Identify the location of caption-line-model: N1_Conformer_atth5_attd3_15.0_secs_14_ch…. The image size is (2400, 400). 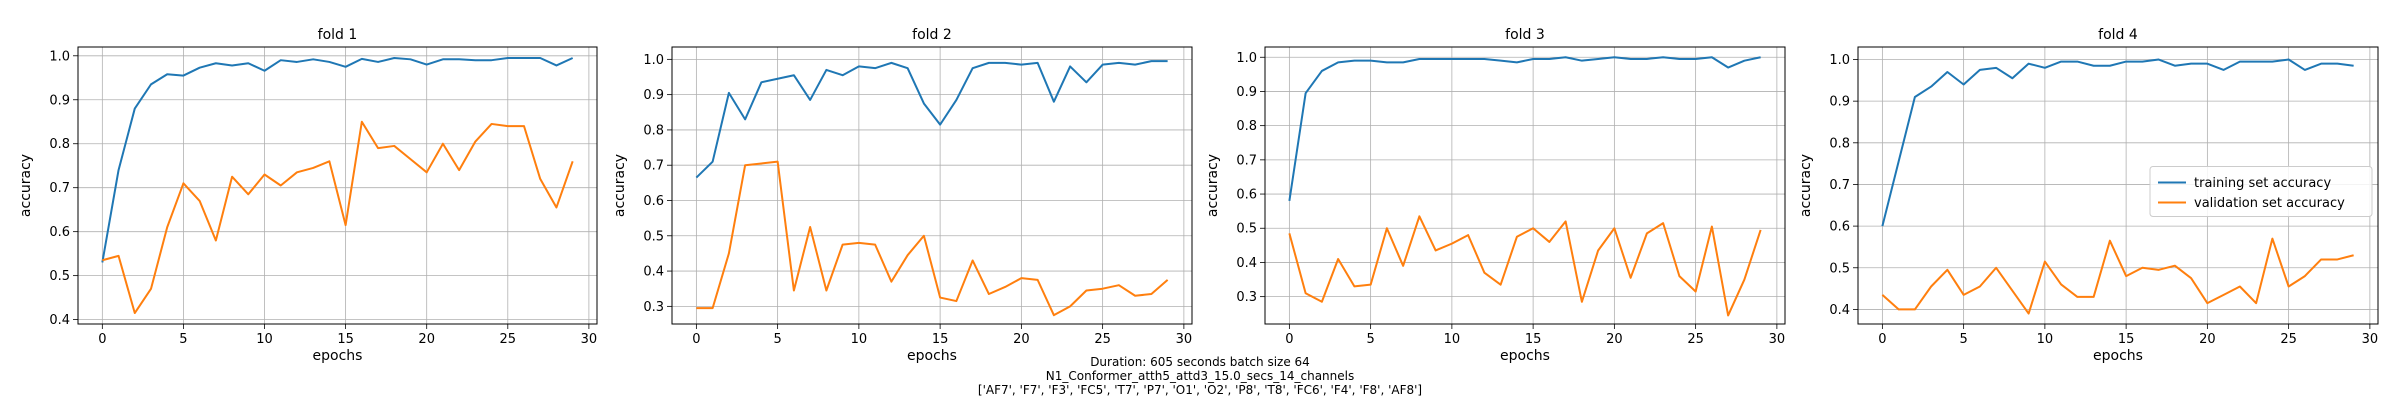
(1200, 376).